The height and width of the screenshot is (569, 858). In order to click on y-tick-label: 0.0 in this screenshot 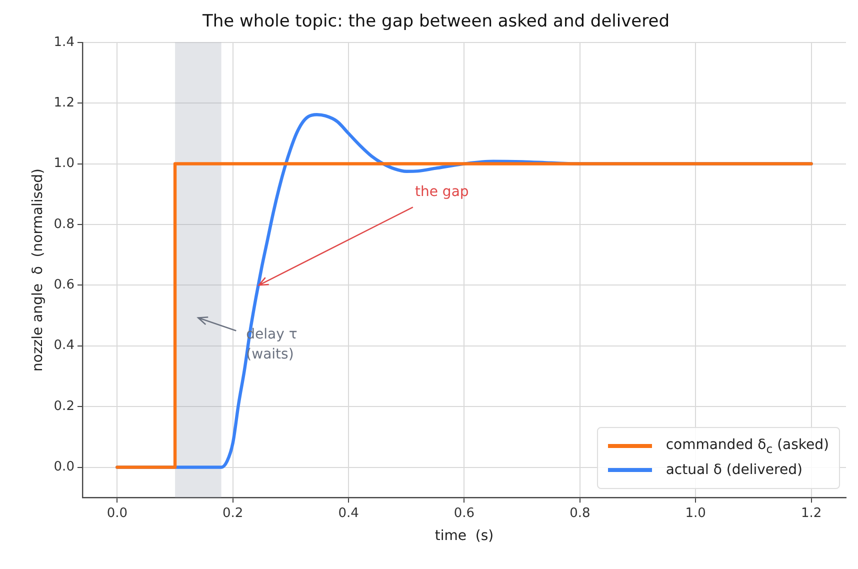, I will do `click(64, 467)`.